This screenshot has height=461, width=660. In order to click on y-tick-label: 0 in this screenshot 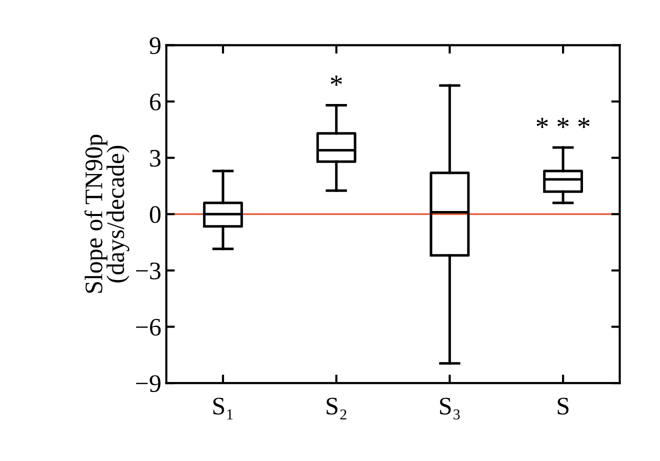, I will do `click(155, 215)`.